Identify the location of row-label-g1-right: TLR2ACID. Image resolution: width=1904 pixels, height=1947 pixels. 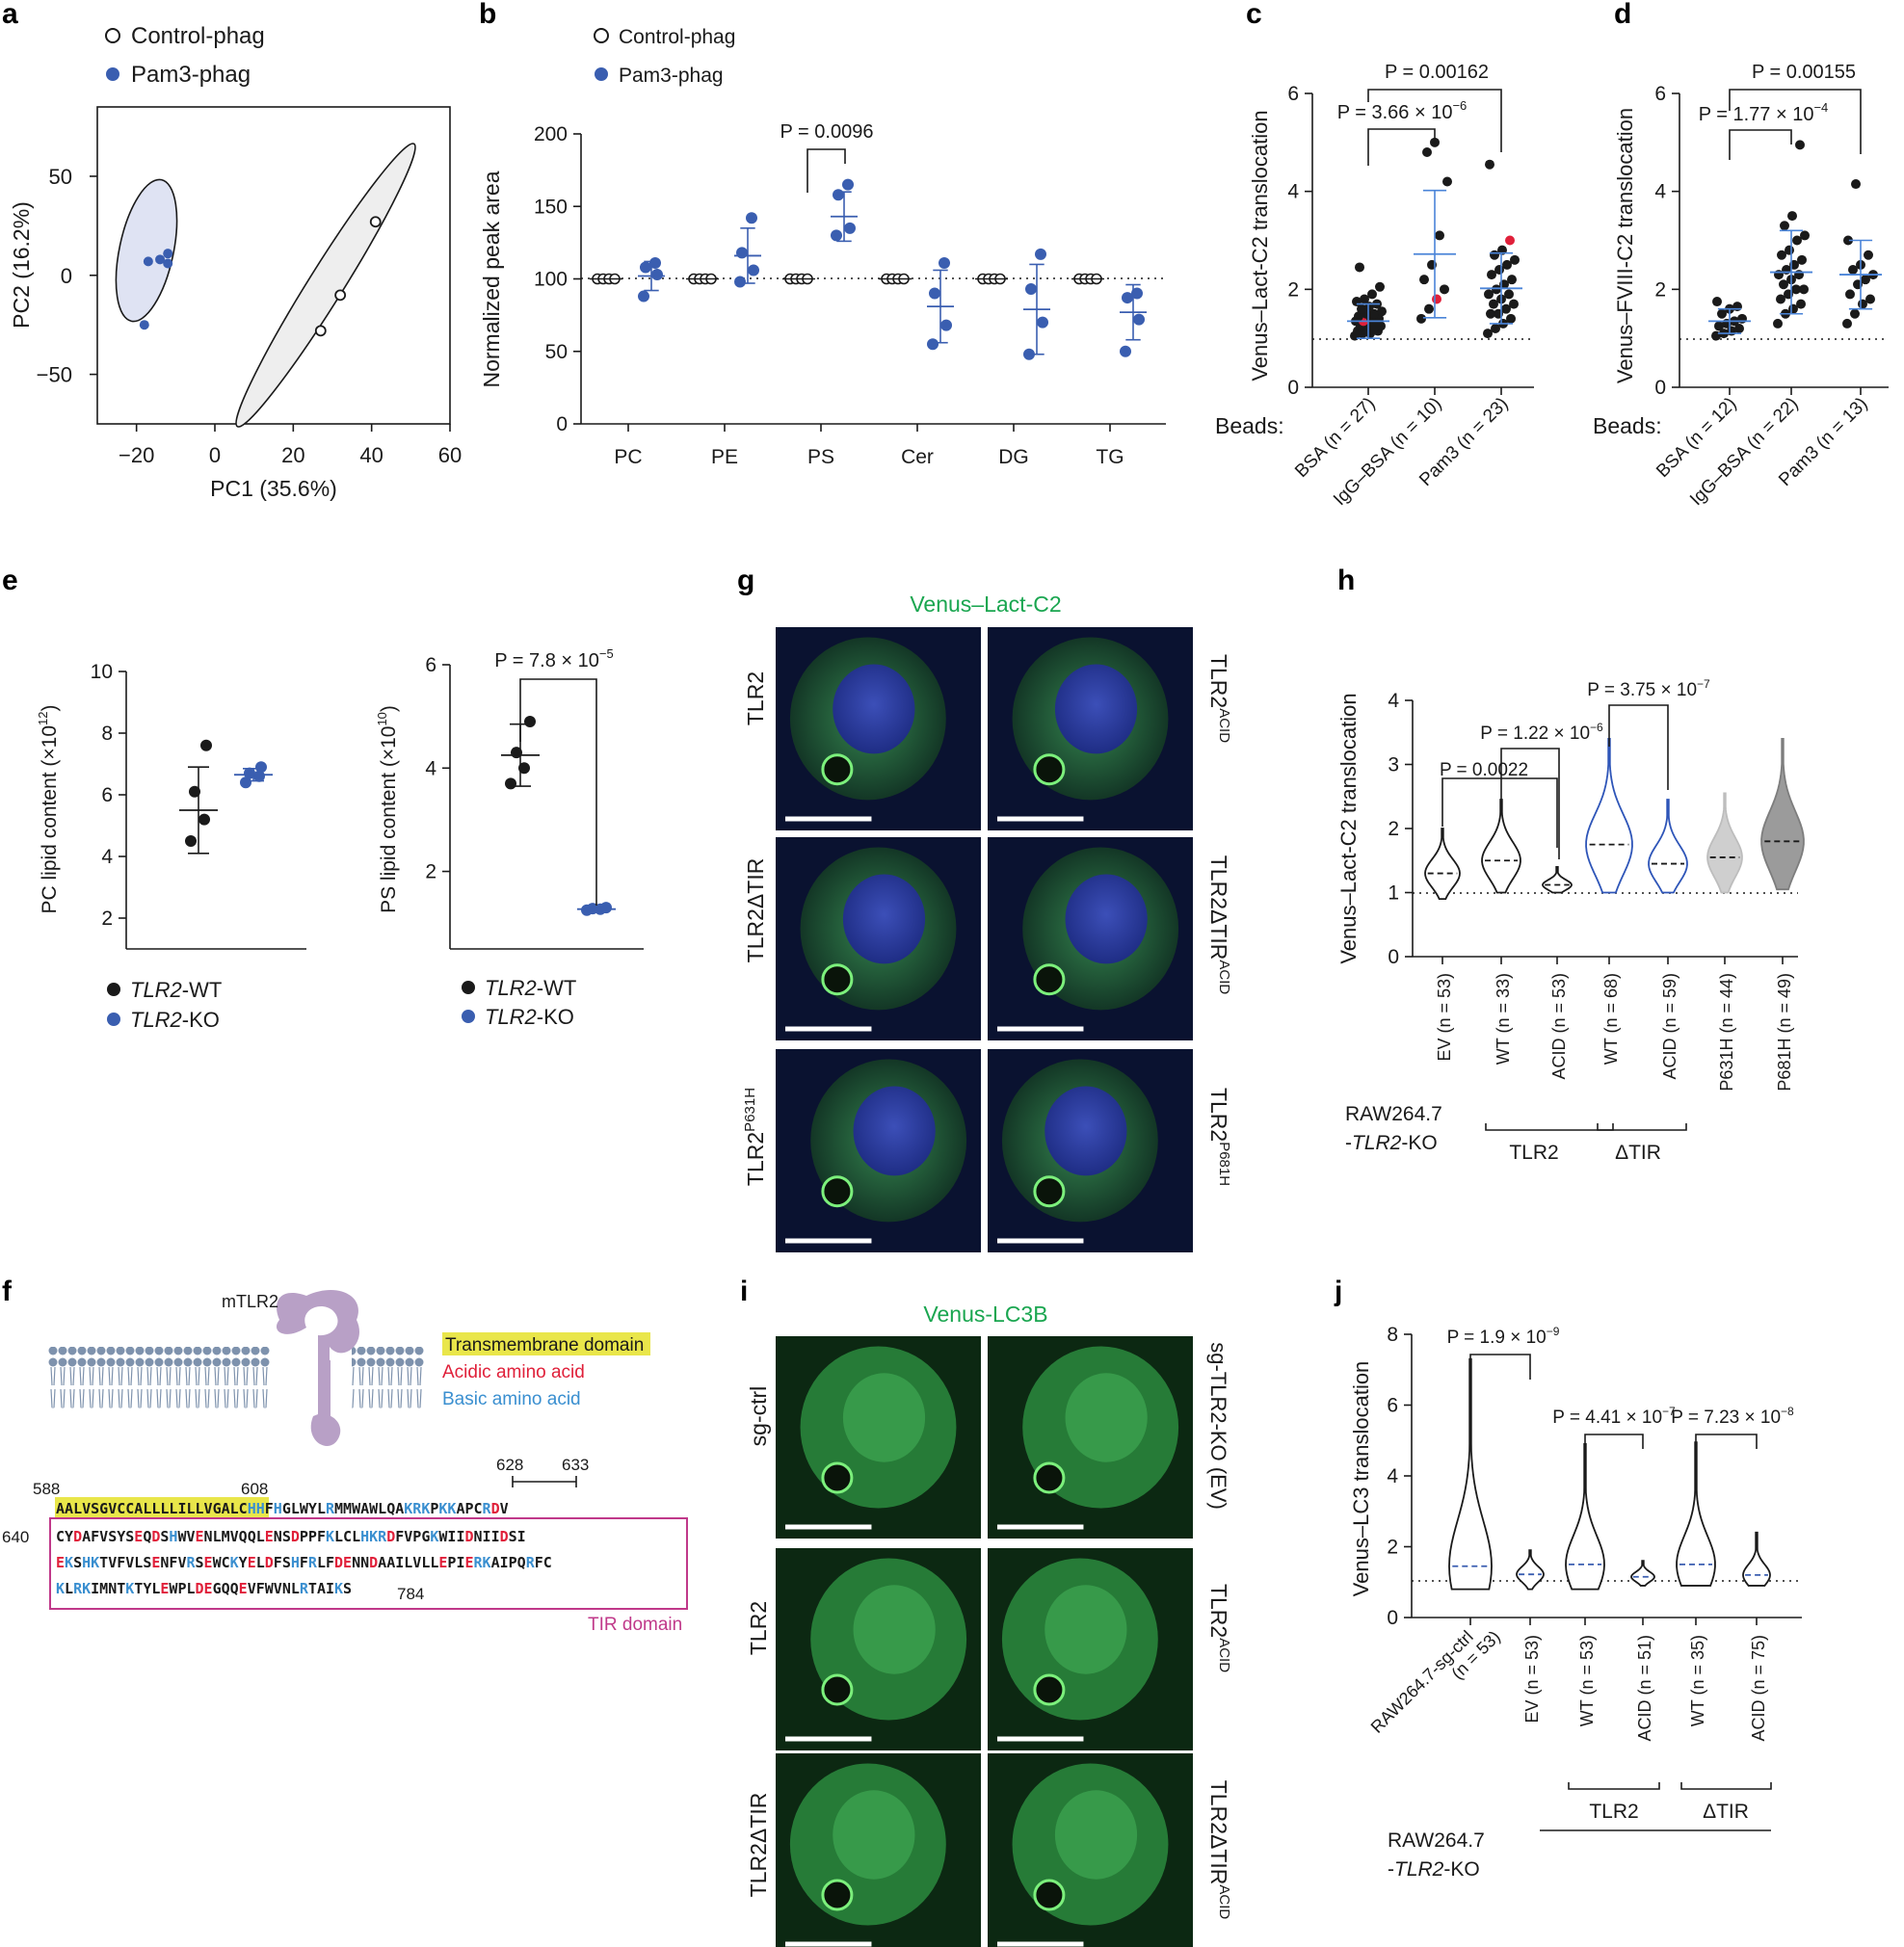
(1219, 698).